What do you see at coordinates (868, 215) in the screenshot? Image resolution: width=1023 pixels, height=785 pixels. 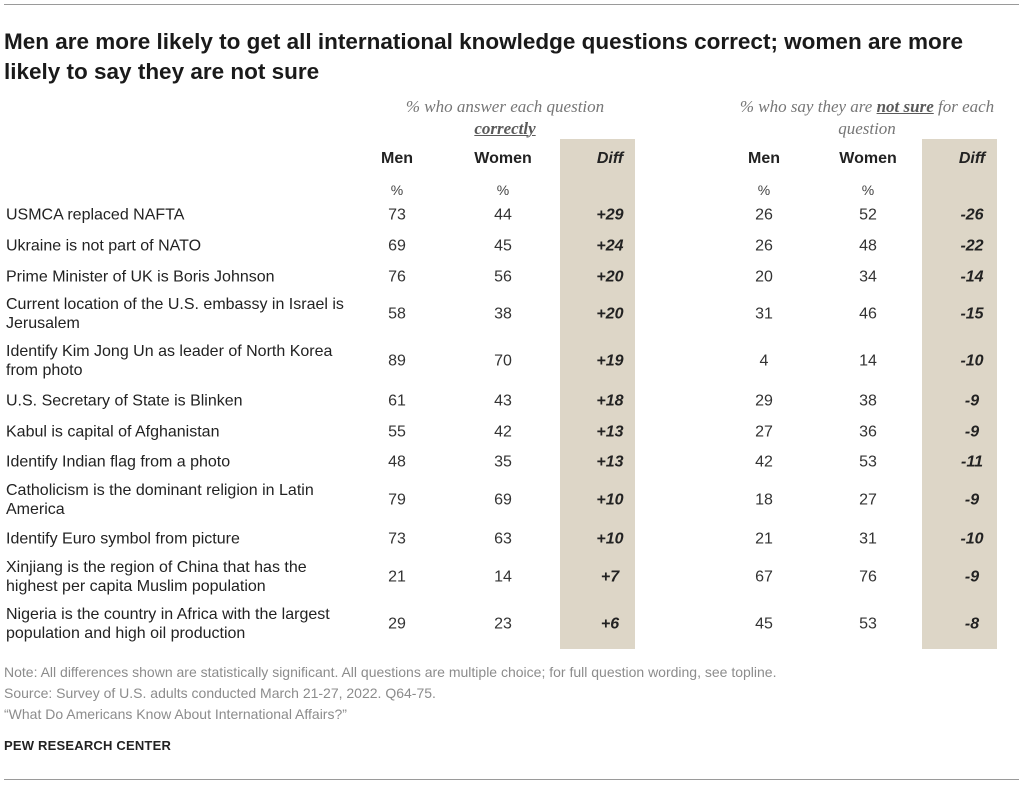 I see `cell-n-women: 52` at bounding box center [868, 215].